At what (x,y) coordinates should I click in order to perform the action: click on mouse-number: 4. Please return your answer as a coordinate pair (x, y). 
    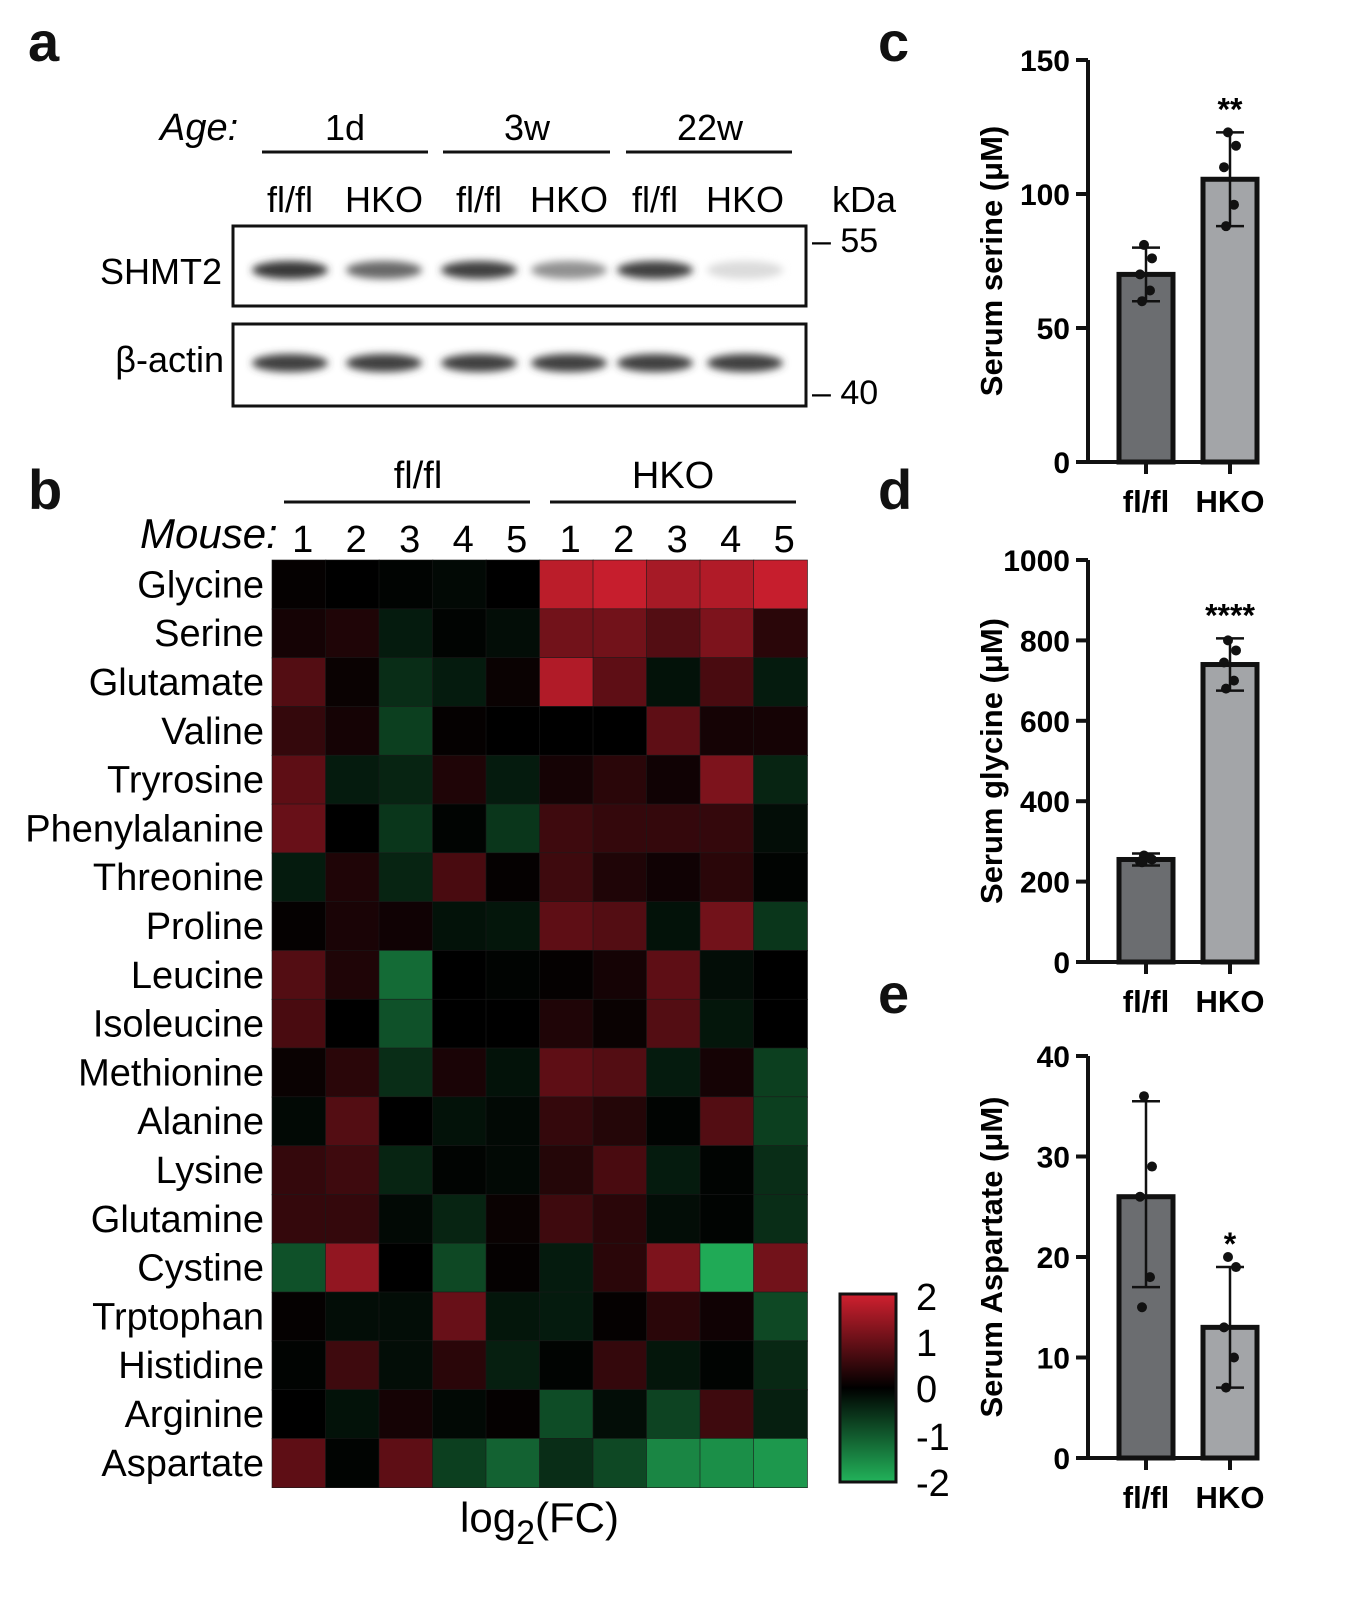
    Looking at the image, I should click on (463, 540).